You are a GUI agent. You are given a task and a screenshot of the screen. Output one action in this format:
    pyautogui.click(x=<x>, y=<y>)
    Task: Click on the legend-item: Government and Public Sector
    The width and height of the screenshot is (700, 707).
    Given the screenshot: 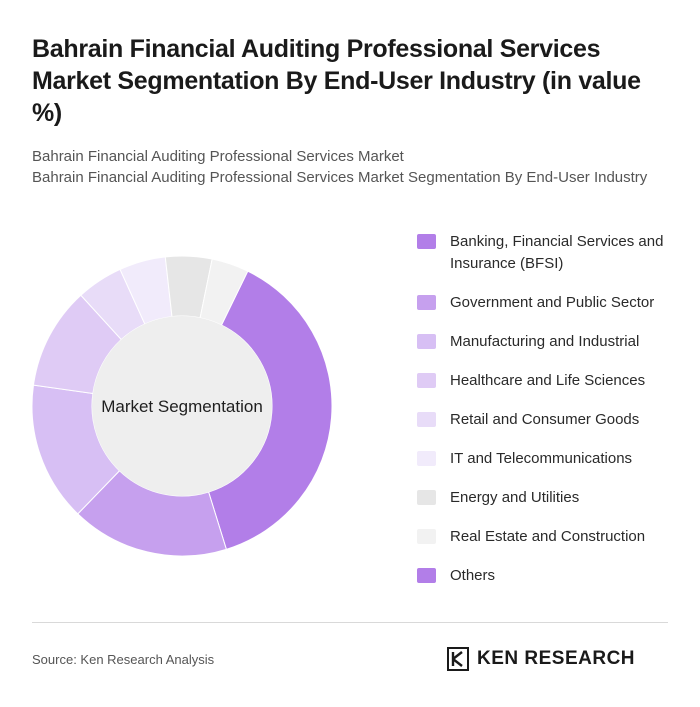 What is the action you would take?
    pyautogui.click(x=552, y=303)
    